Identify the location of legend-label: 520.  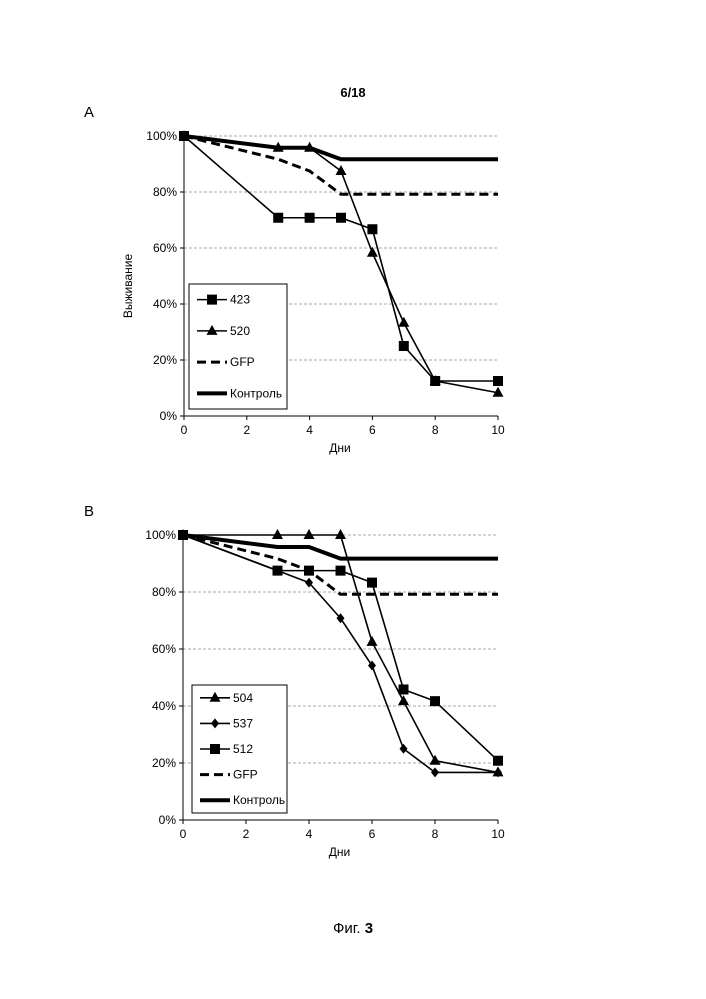
(240, 331).